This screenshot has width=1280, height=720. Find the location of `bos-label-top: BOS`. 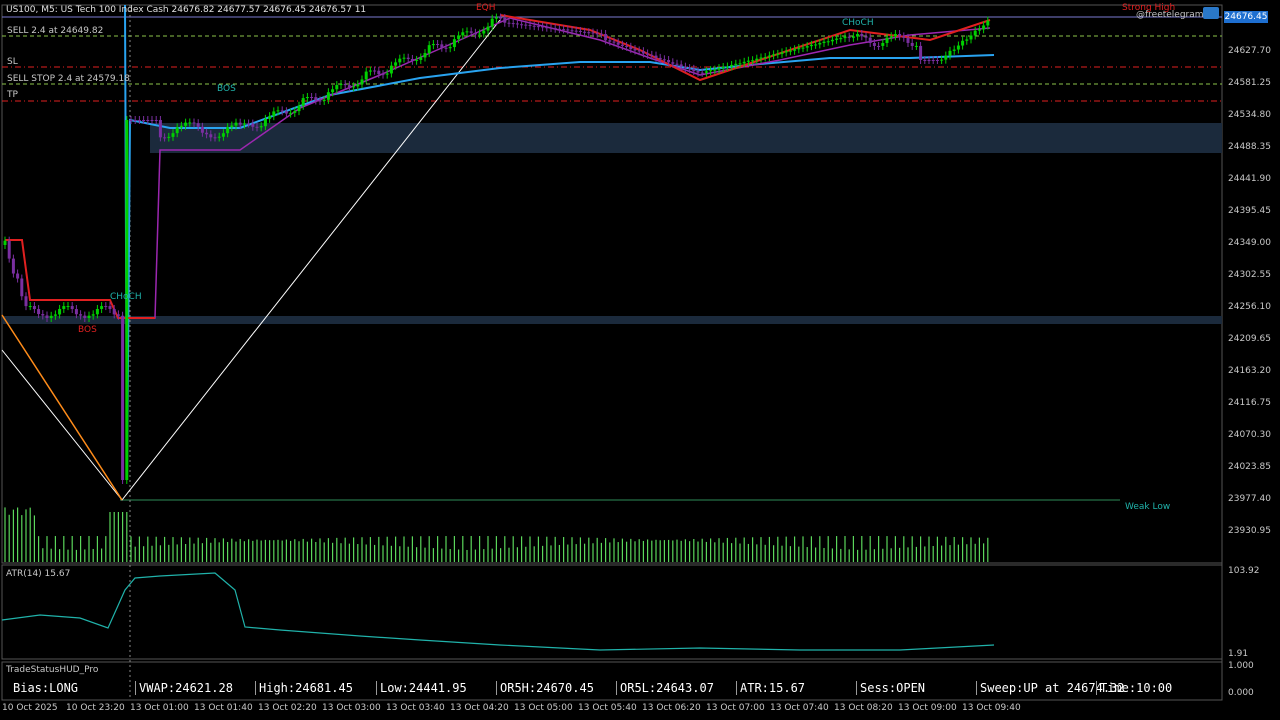

bos-label-top: BOS is located at coordinates (226, 89).